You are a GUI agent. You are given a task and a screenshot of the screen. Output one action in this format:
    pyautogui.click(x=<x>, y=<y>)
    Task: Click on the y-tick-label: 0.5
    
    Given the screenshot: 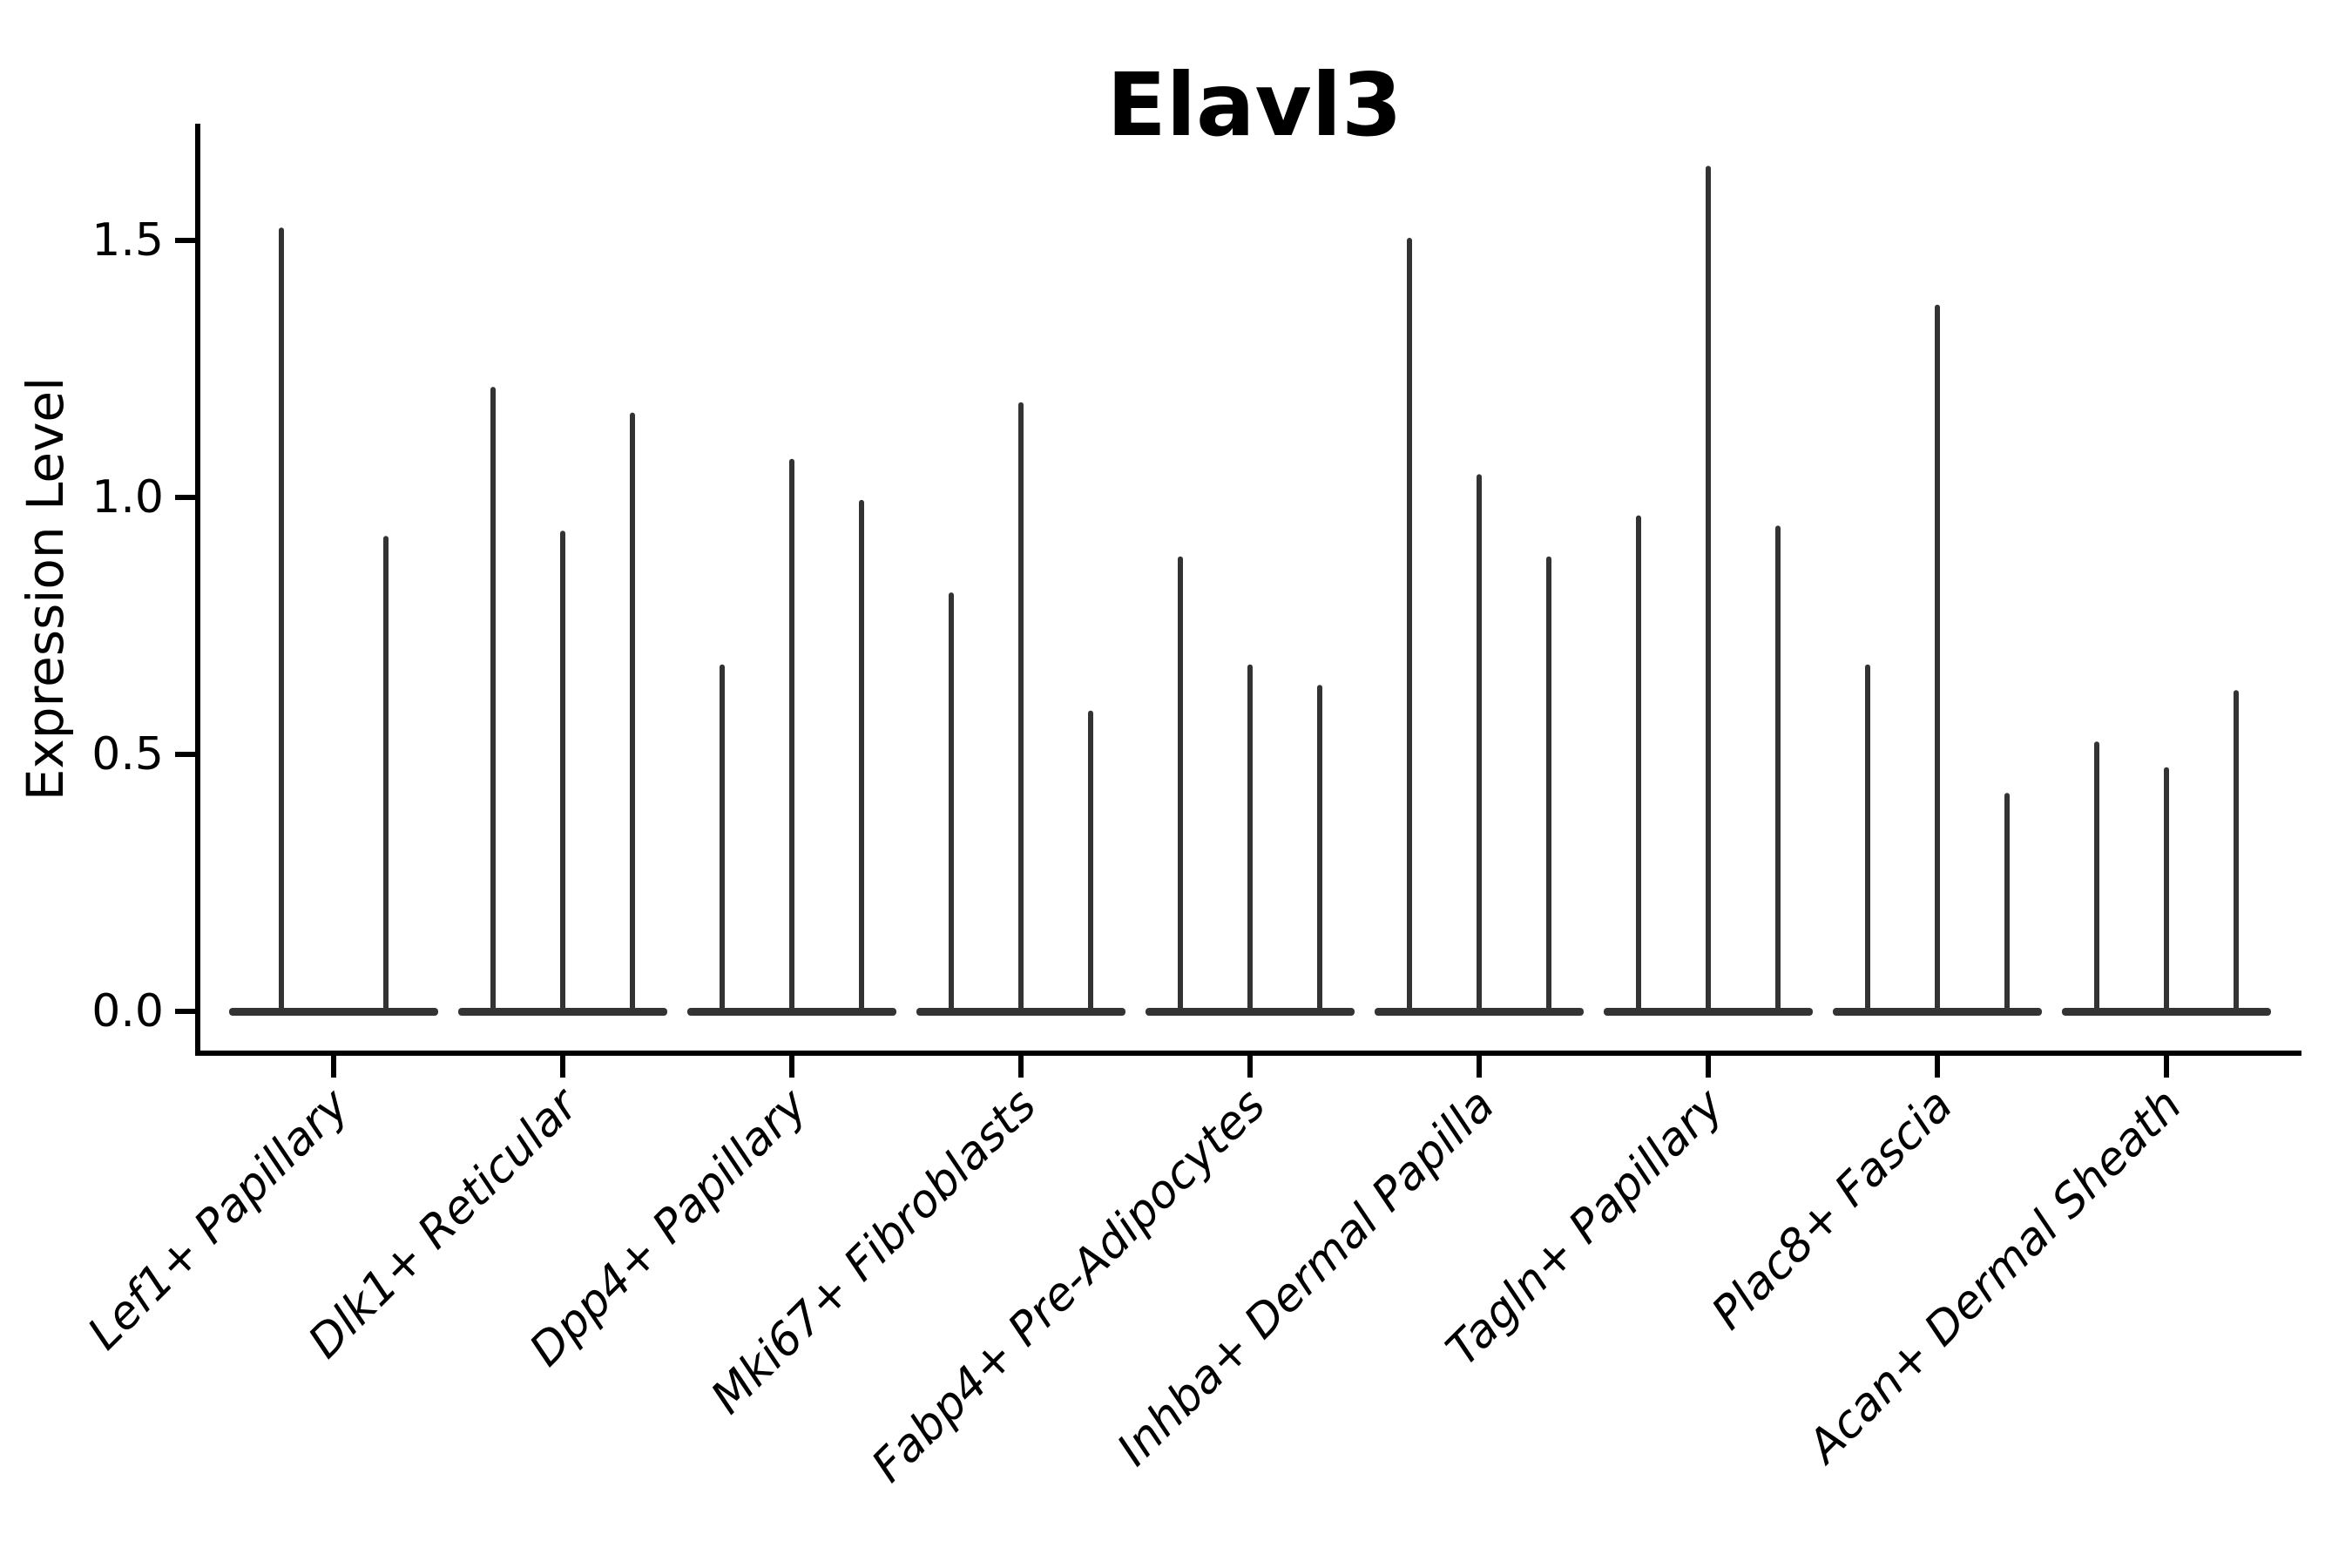 What is the action you would take?
    pyautogui.click(x=127, y=754)
    